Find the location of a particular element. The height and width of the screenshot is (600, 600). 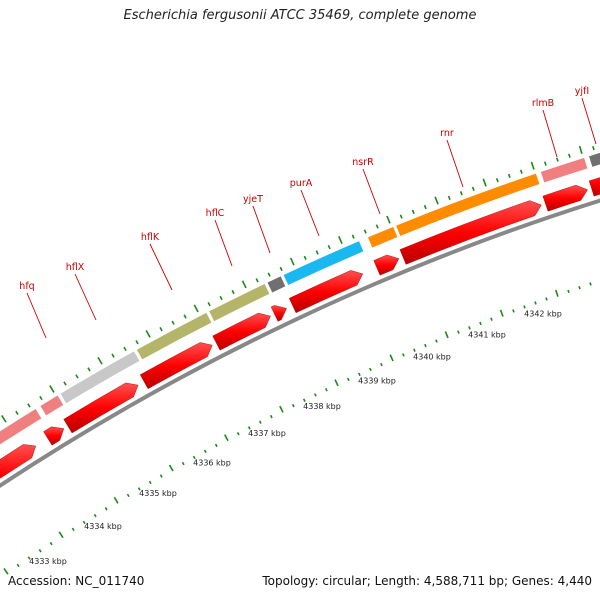

gene-bar-hflC is located at coordinates (239, 302).